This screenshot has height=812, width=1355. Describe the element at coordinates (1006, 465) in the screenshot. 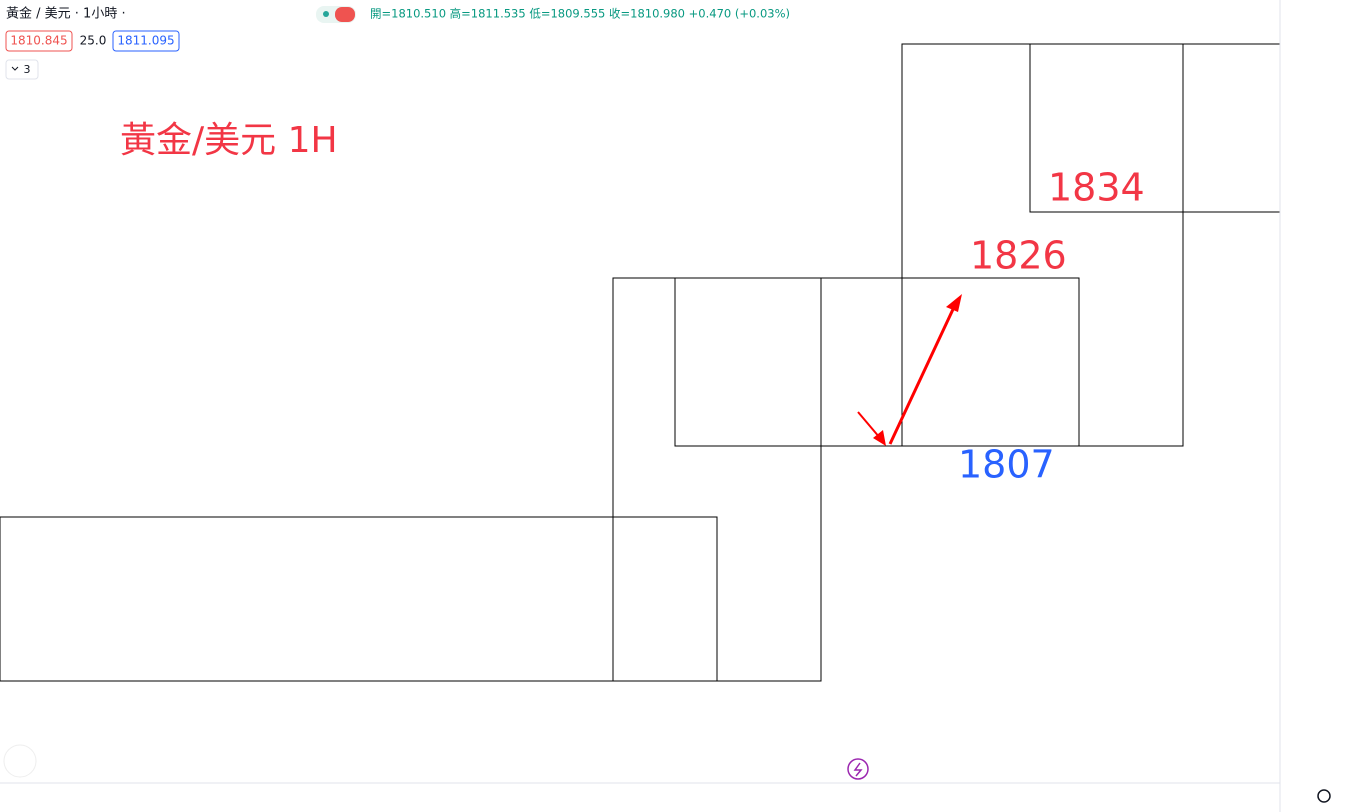

I see `annotation: 1807` at that location.